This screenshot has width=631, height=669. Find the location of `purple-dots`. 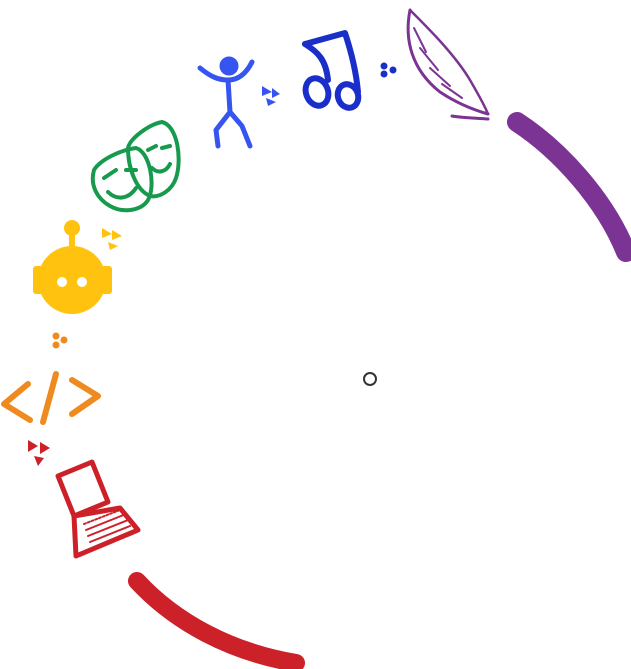

purple-dots is located at coordinates (388, 70).